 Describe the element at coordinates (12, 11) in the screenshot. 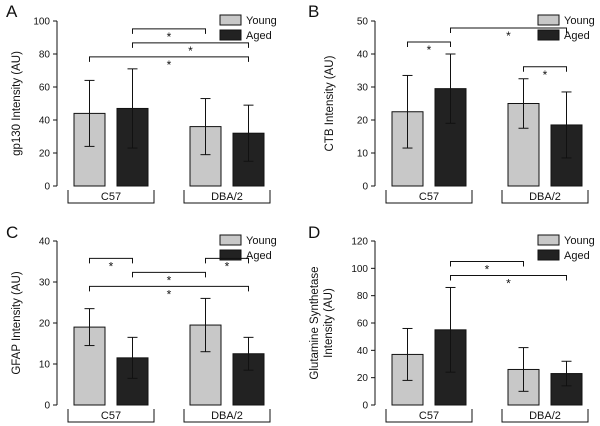

I see `panel-letter: A` at that location.